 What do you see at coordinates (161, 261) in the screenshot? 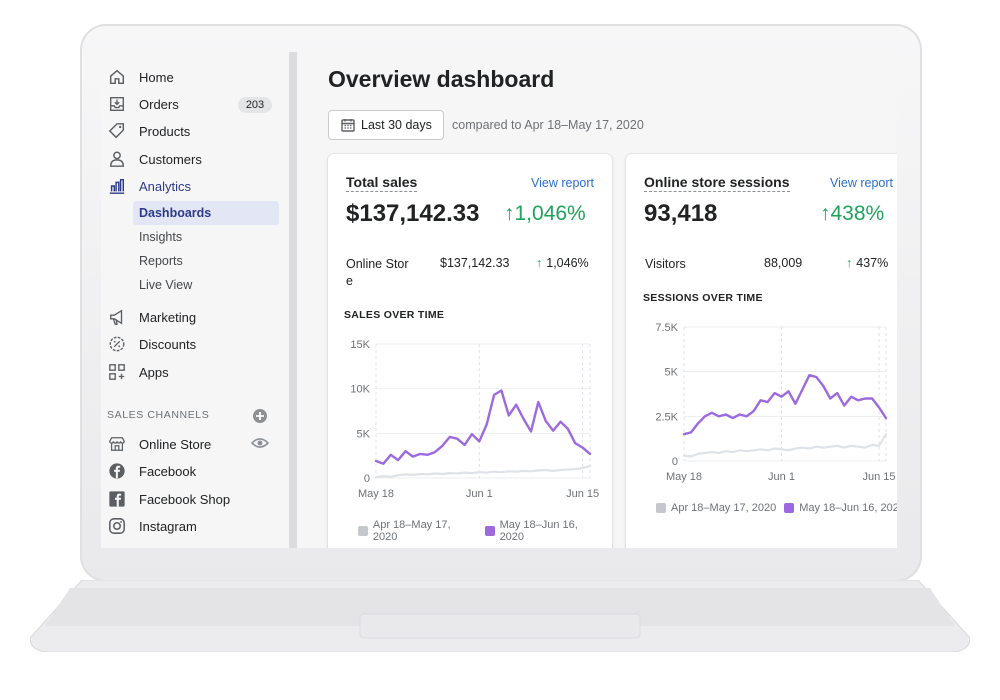
I see `sidebar-subitem-reports: Reports` at bounding box center [161, 261].